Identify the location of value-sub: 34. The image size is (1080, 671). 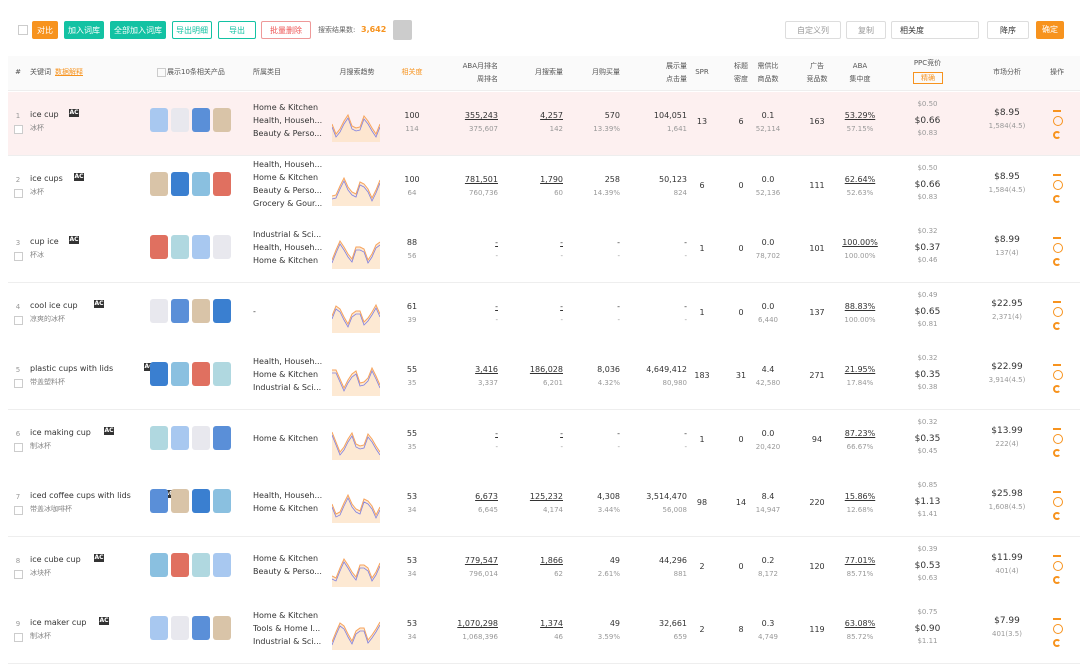
(412, 510).